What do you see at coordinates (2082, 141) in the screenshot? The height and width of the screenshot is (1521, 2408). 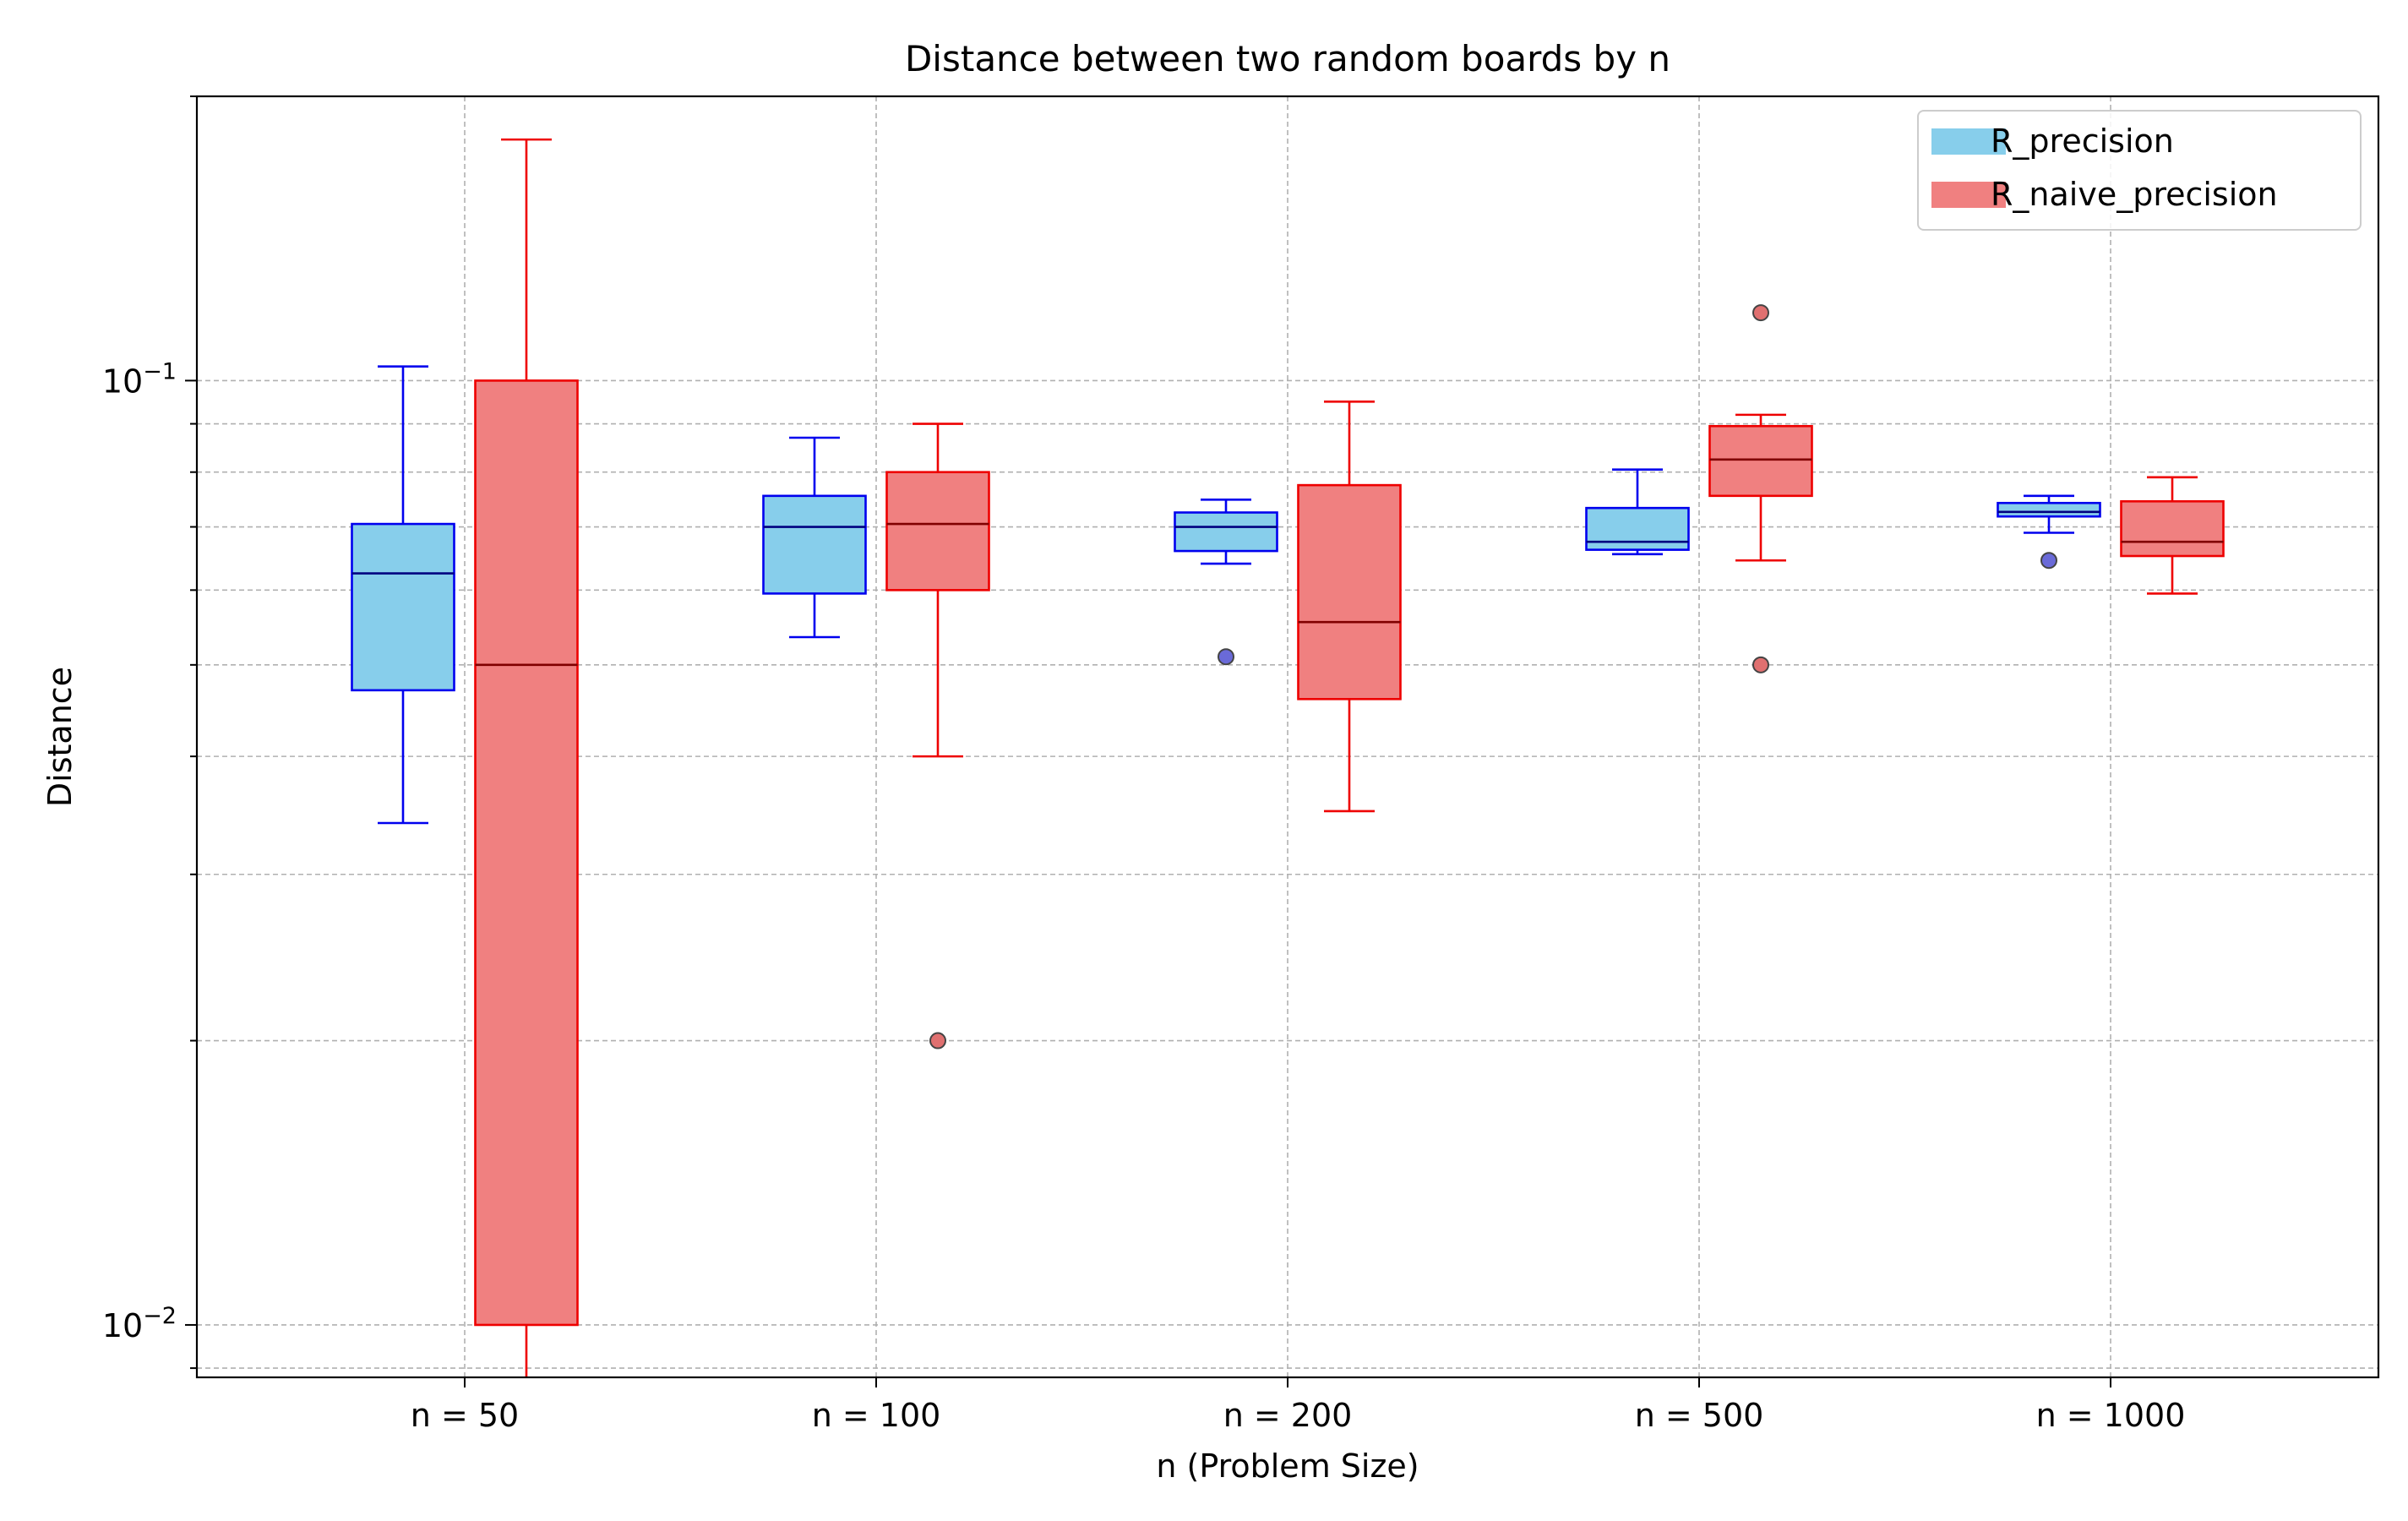 I see `legend-label-r-precision: R_precision` at bounding box center [2082, 141].